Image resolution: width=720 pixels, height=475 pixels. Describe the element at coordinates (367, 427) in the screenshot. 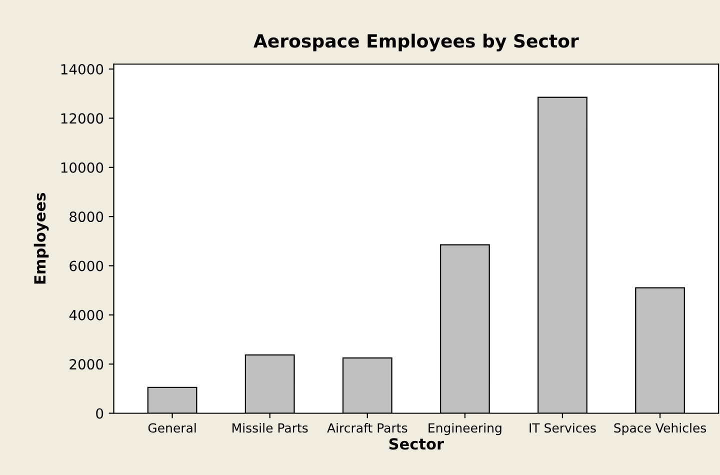

I see `x-tick-label: Aircraft Parts` at that location.